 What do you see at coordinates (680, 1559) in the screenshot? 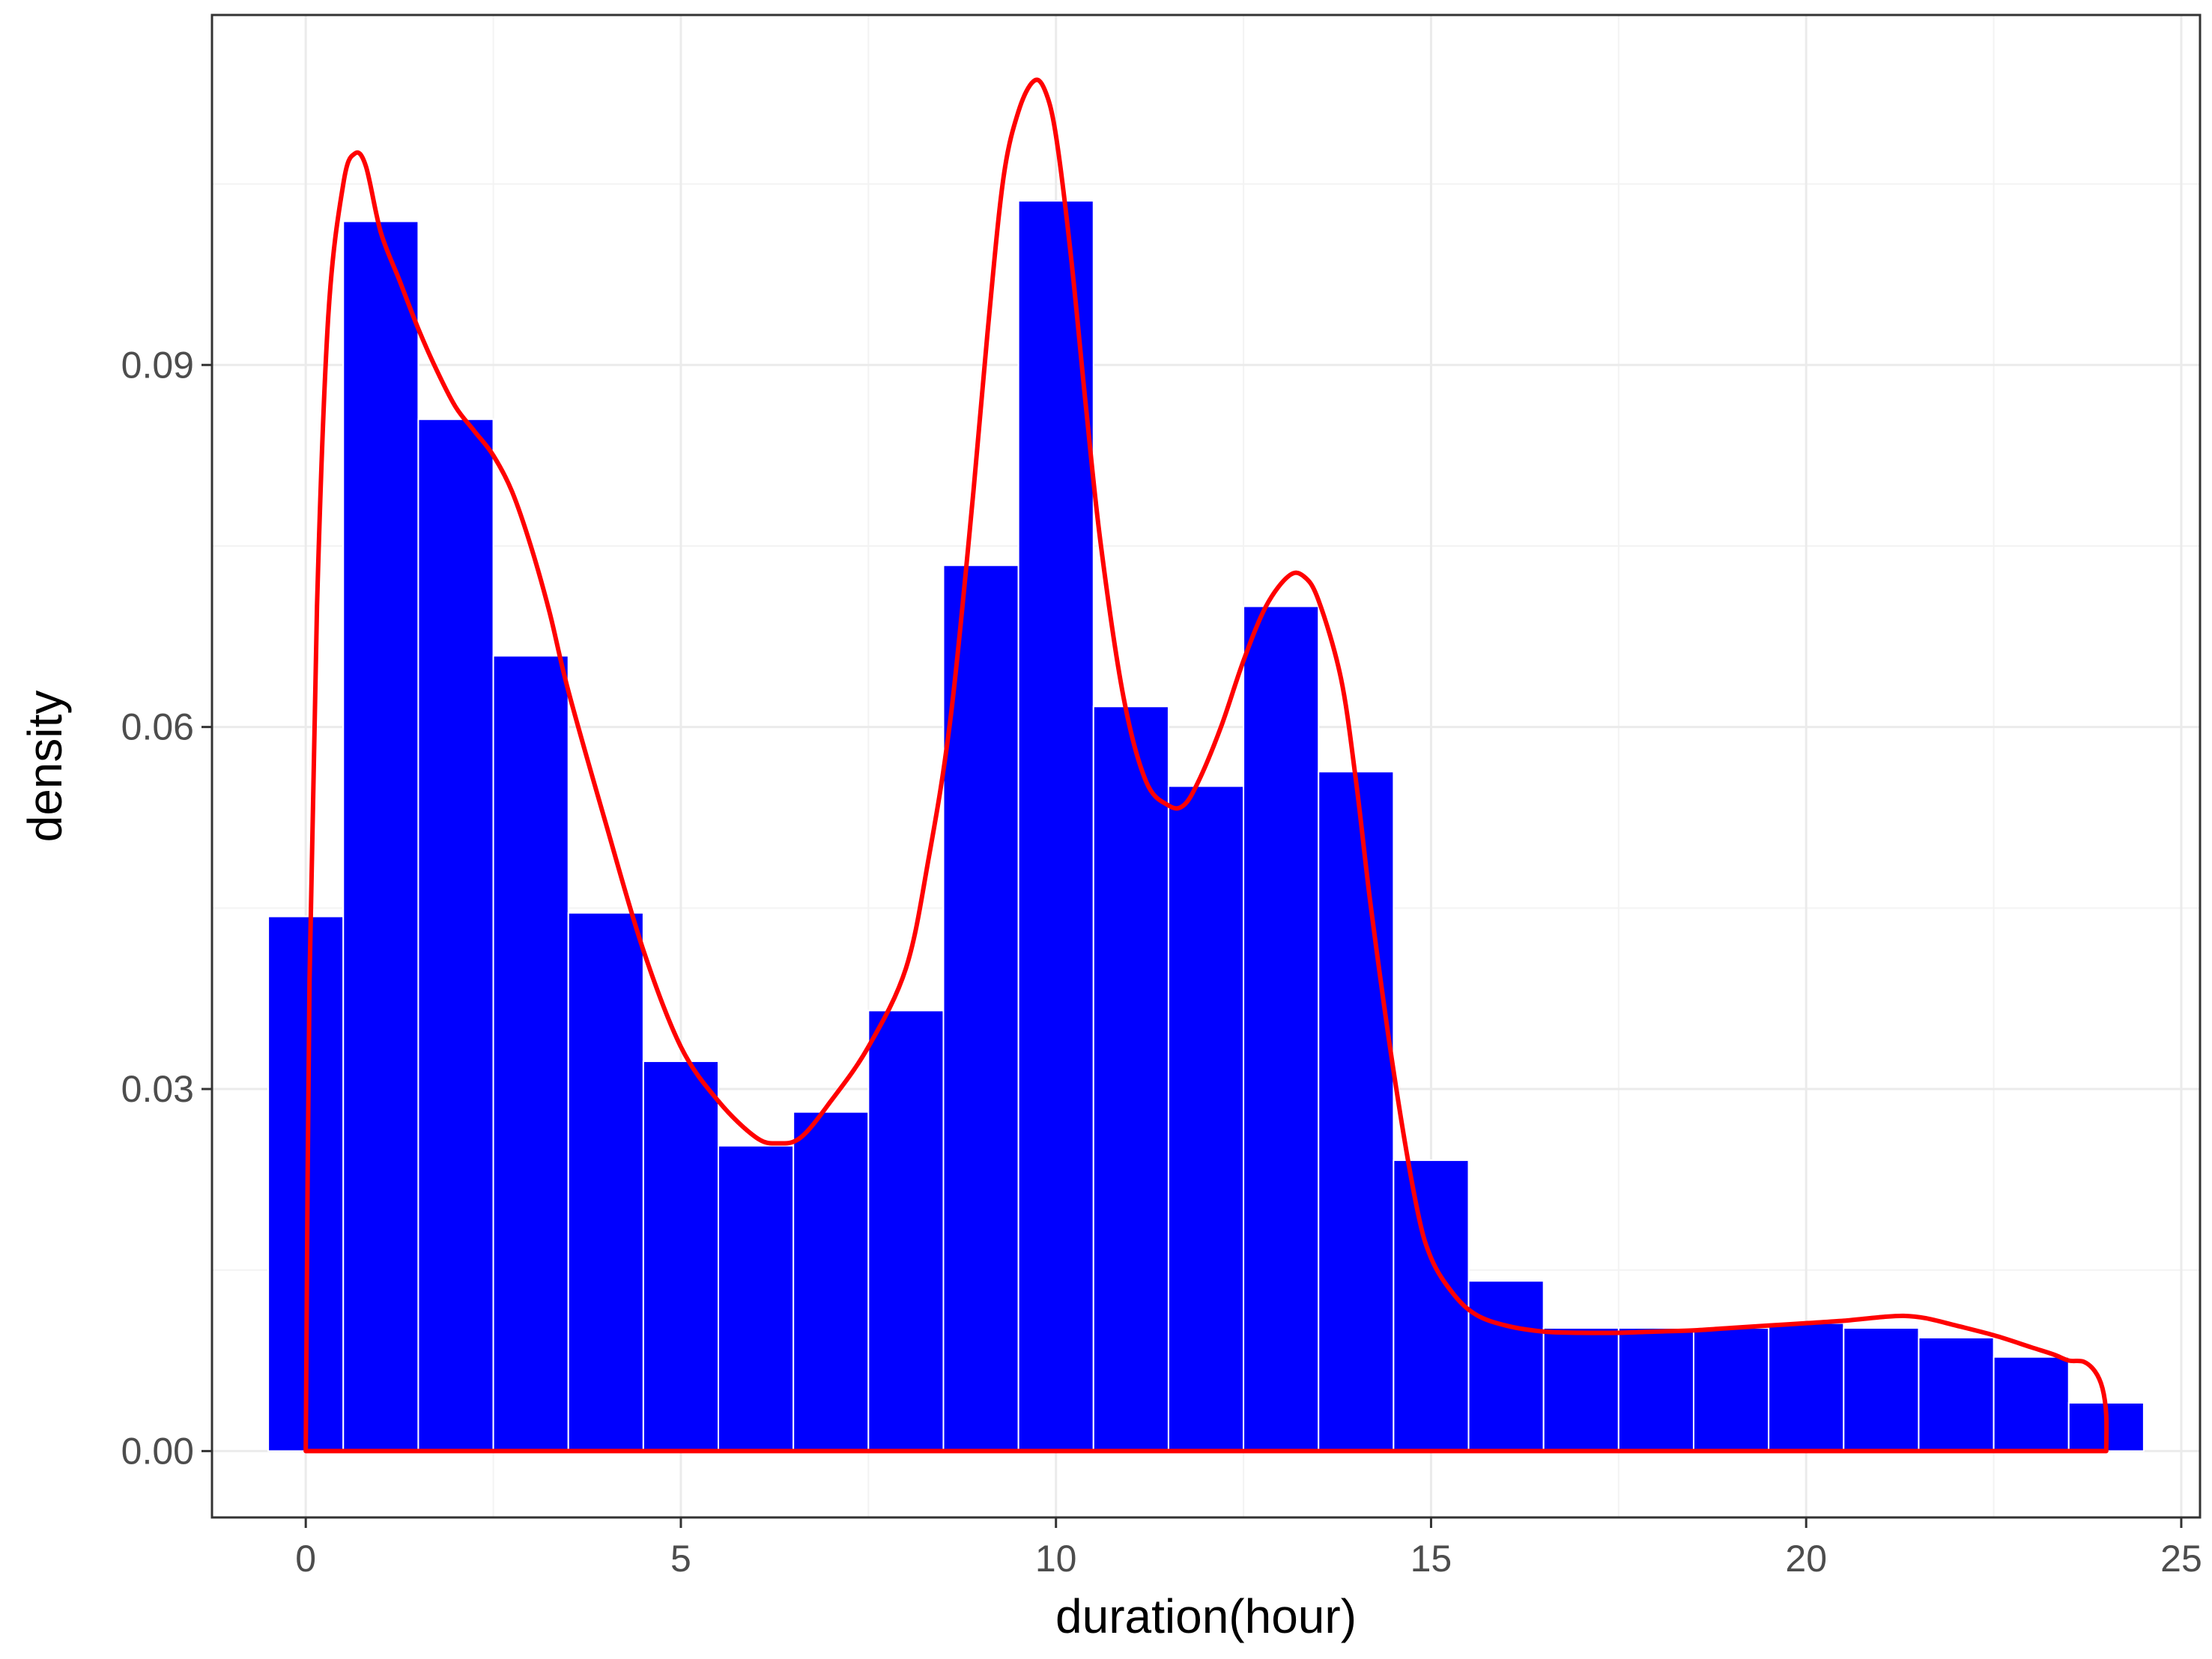
I see `x-tick-label: 5` at bounding box center [680, 1559].